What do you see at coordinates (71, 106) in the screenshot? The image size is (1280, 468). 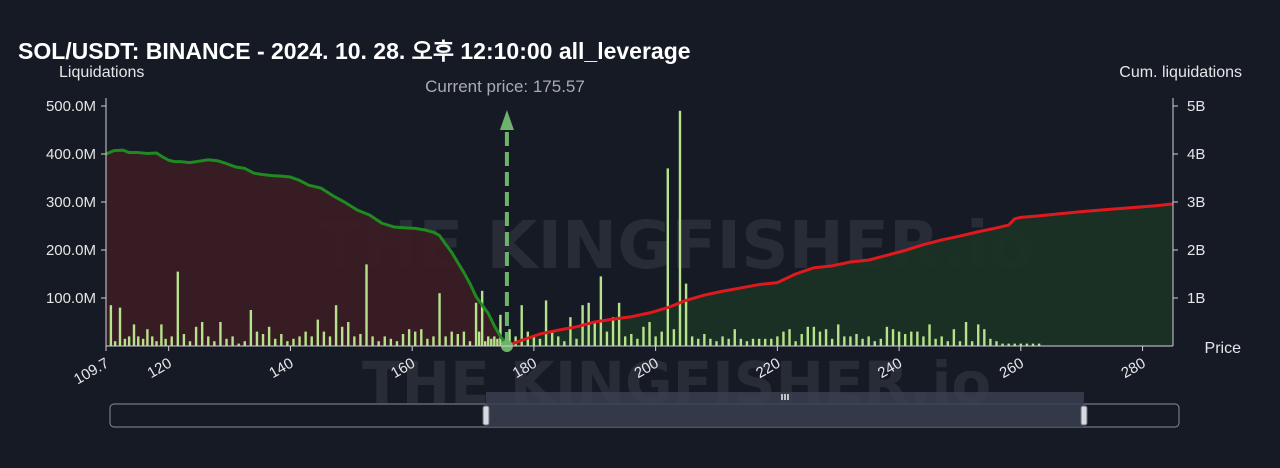 I see `y-tick-label: 500.0M` at bounding box center [71, 106].